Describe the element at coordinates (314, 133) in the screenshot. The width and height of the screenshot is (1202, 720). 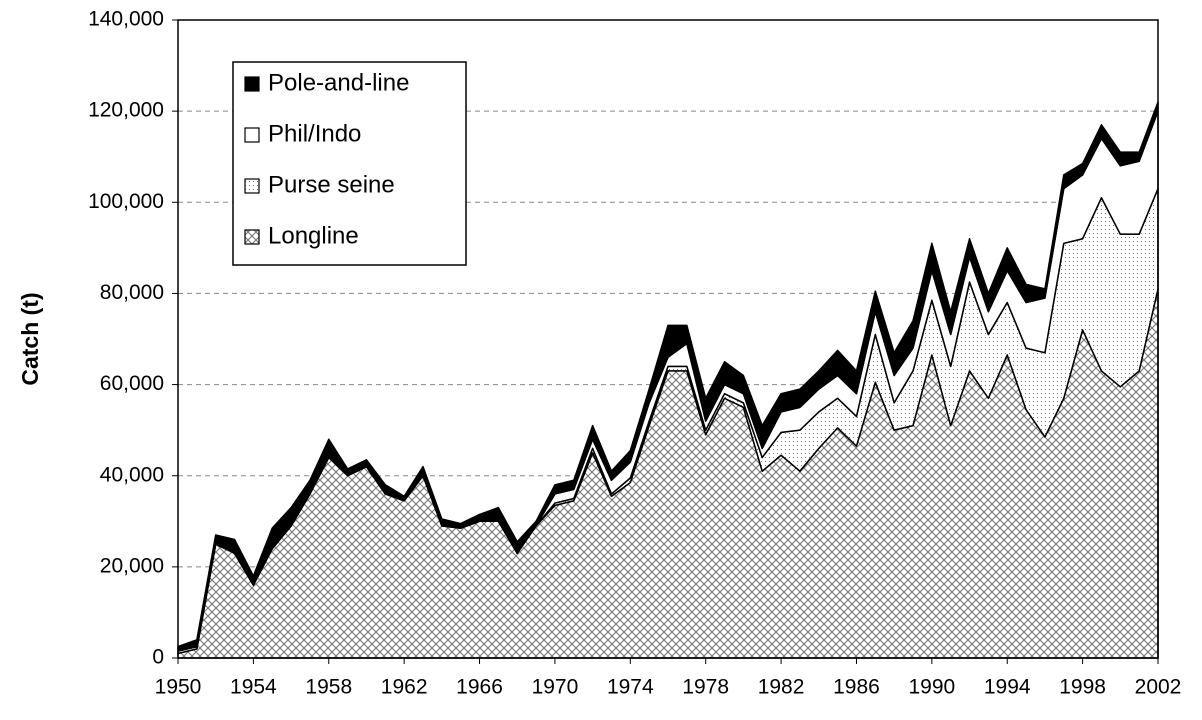
I see `legend-label: Phil/Indo` at that location.